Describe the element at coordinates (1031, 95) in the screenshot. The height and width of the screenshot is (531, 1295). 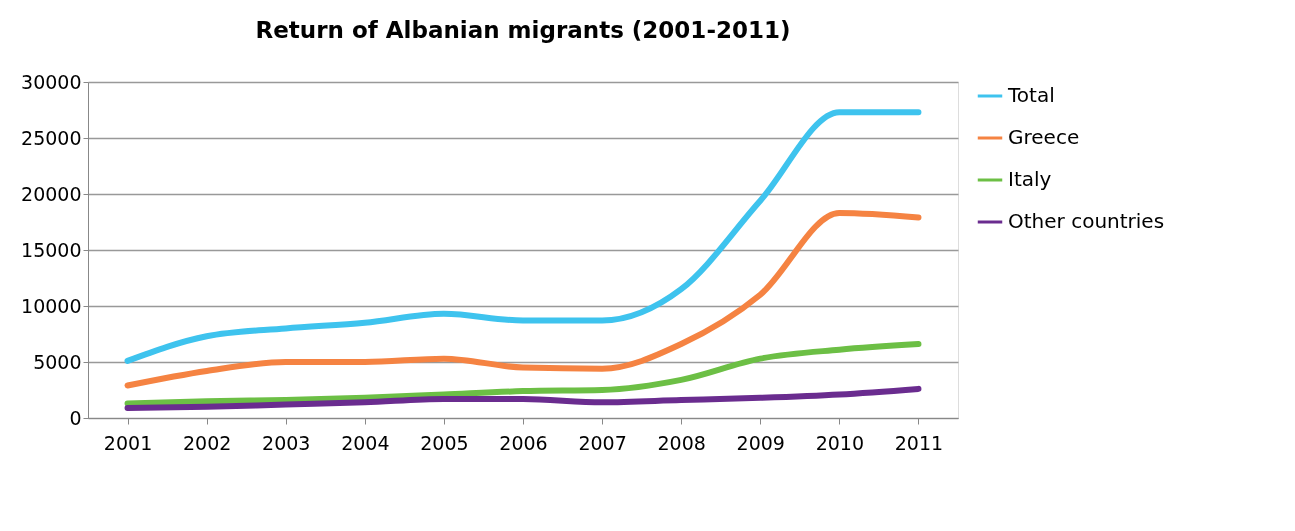
I see `legend-label: Total` at that location.